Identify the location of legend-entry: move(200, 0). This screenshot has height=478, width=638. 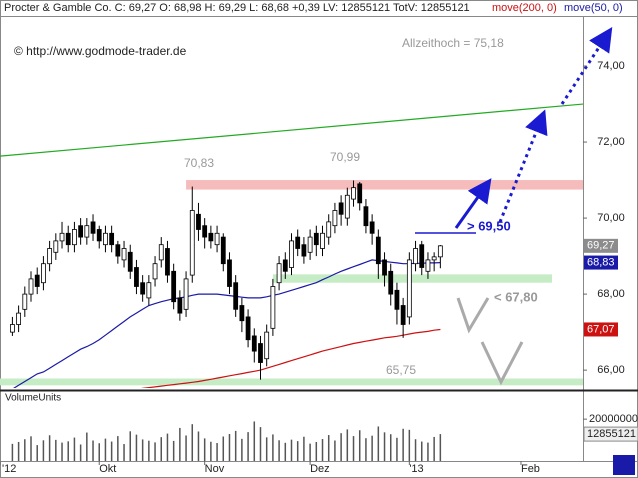
(524, 8).